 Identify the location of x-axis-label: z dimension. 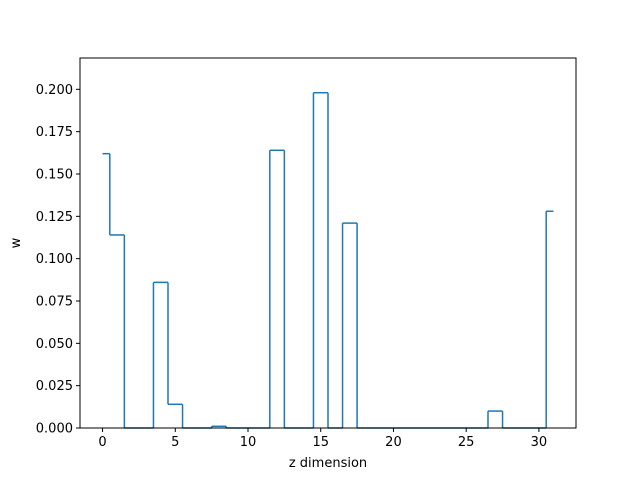
(328, 463).